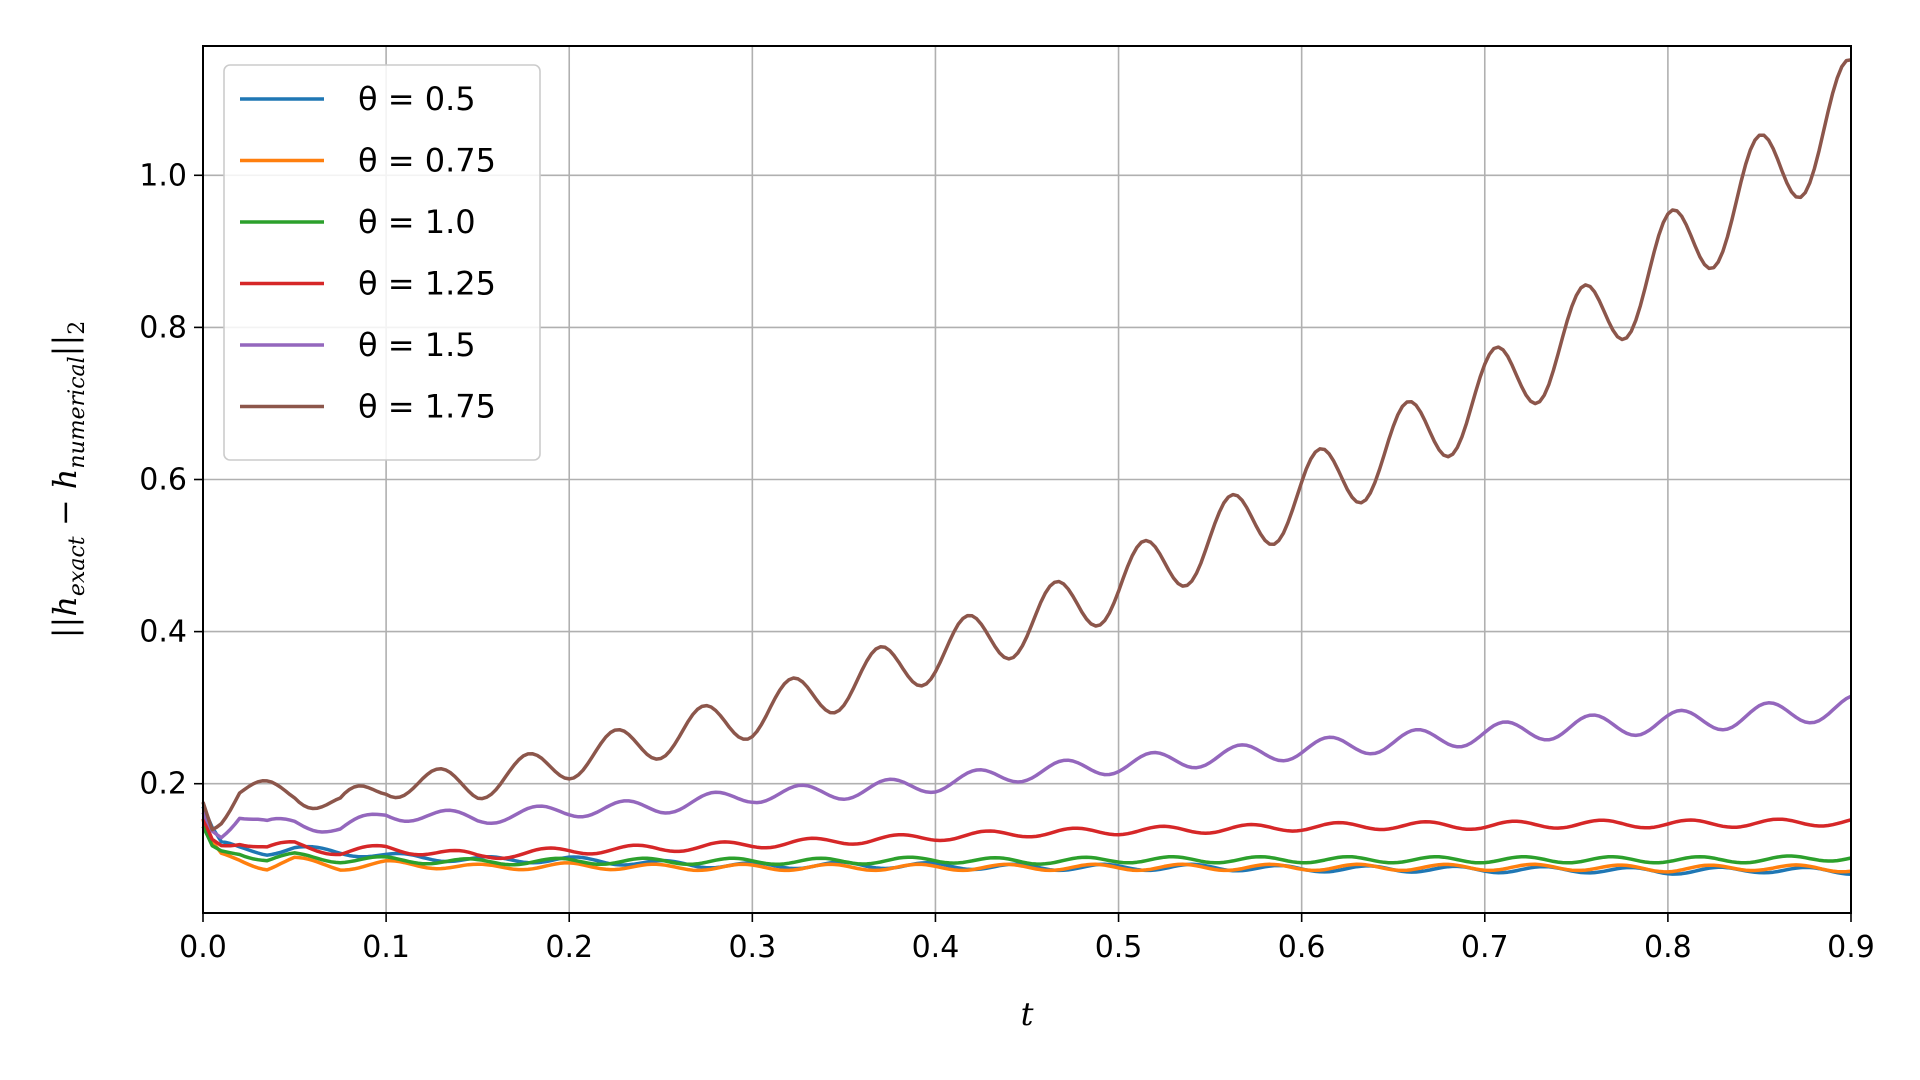 The height and width of the screenshot is (1080, 1920). I want to click on x-tick-label: 0.2, so click(569, 947).